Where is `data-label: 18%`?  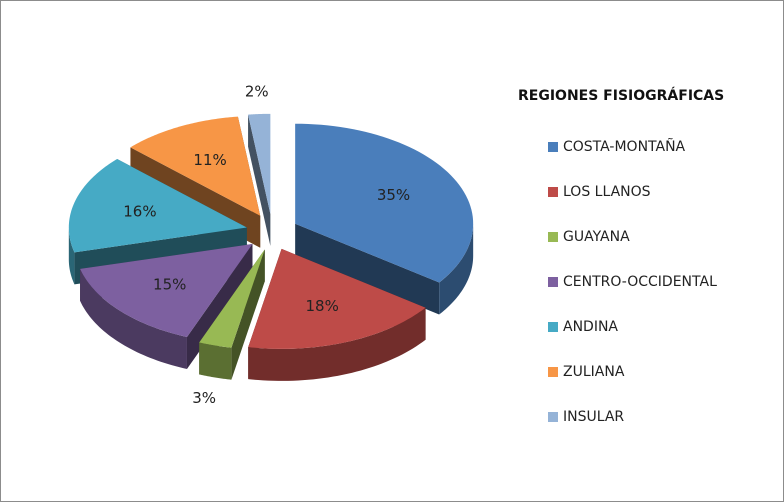 data-label: 18% is located at coordinates (322, 306).